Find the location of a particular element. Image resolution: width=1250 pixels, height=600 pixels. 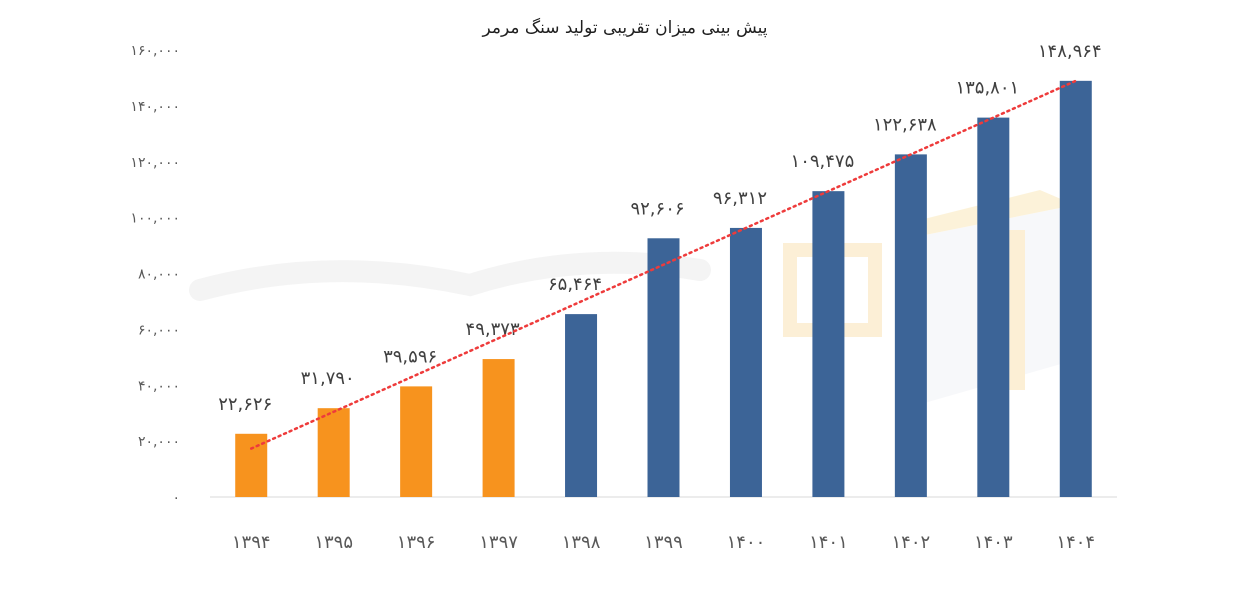

chart-title: پیش بینی میزان تقریبی تولید سنگ مرمر is located at coordinates (625, 28).